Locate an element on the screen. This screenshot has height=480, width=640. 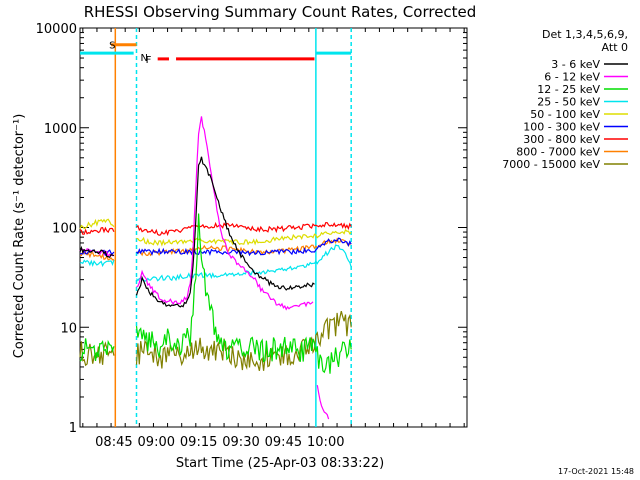
y-tick-label: 10 is located at coordinates (68, 328).